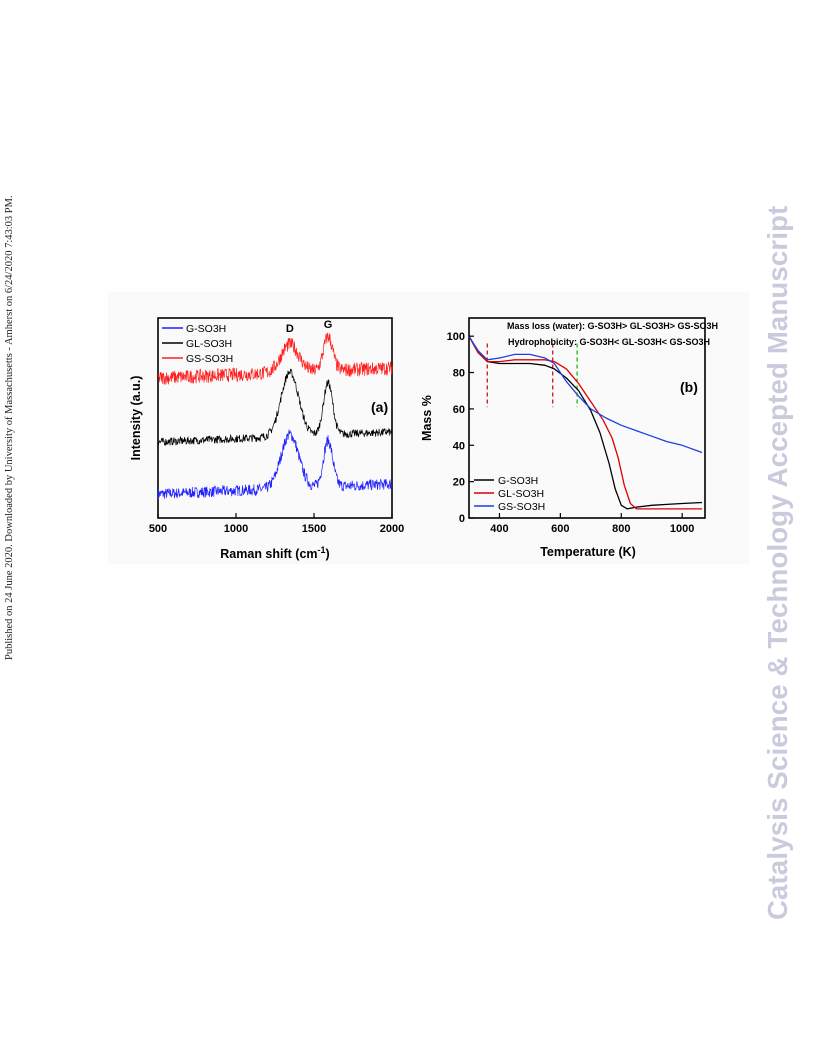  Describe the element at coordinates (689, 387) in the screenshot. I see `tga-panel-label: (b)` at that location.